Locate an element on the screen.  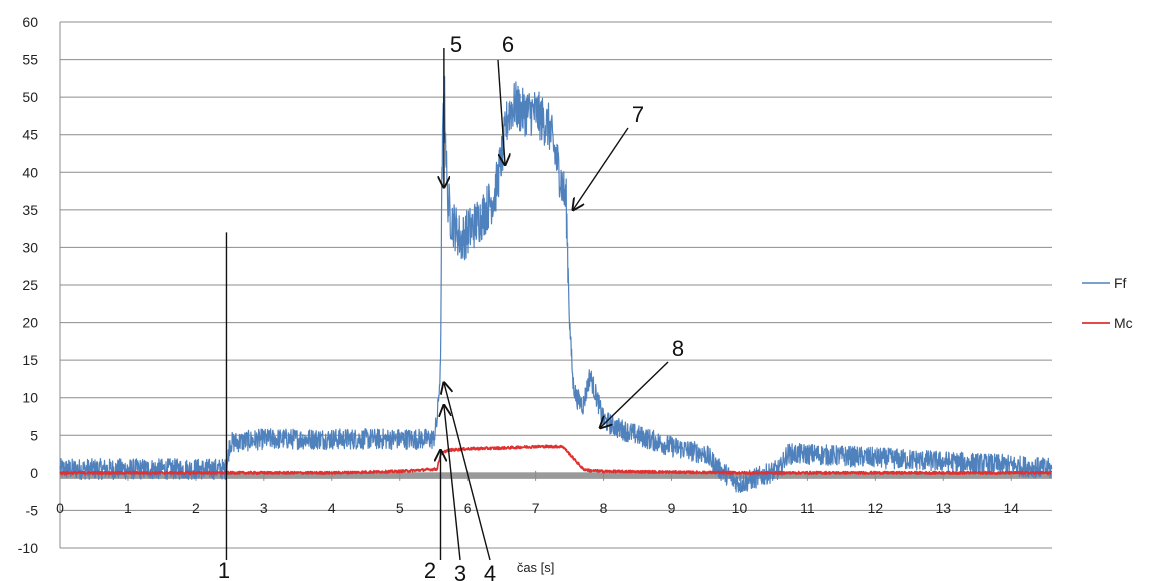
x-tick-label: 8 is located at coordinates (604, 508).